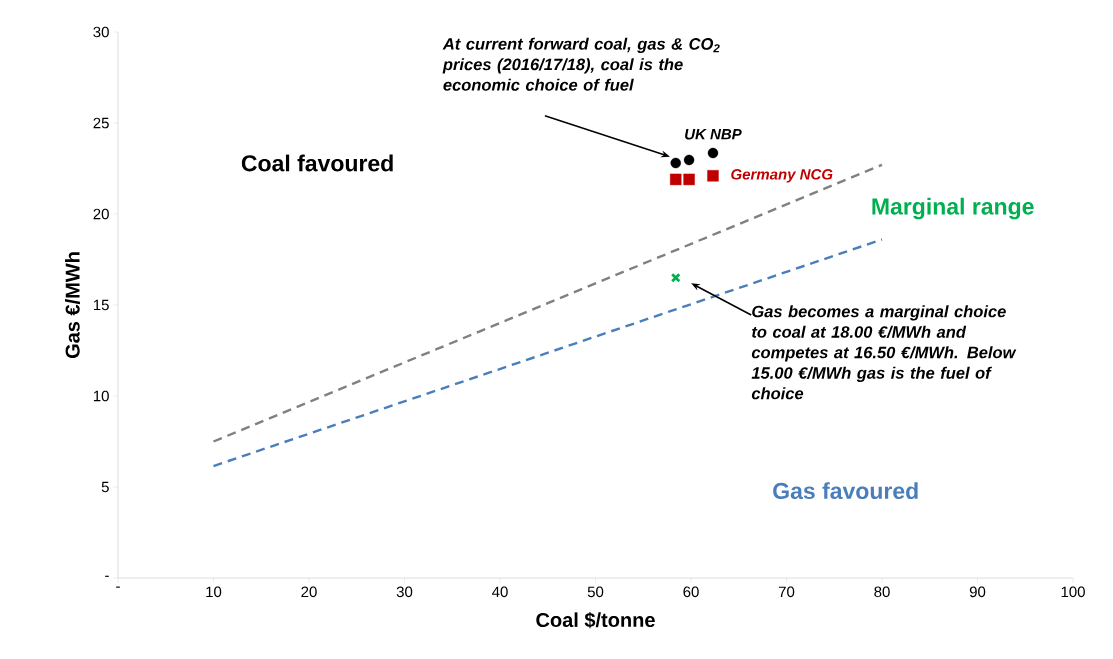  I want to click on x-tick-label: 80, so click(882, 592).